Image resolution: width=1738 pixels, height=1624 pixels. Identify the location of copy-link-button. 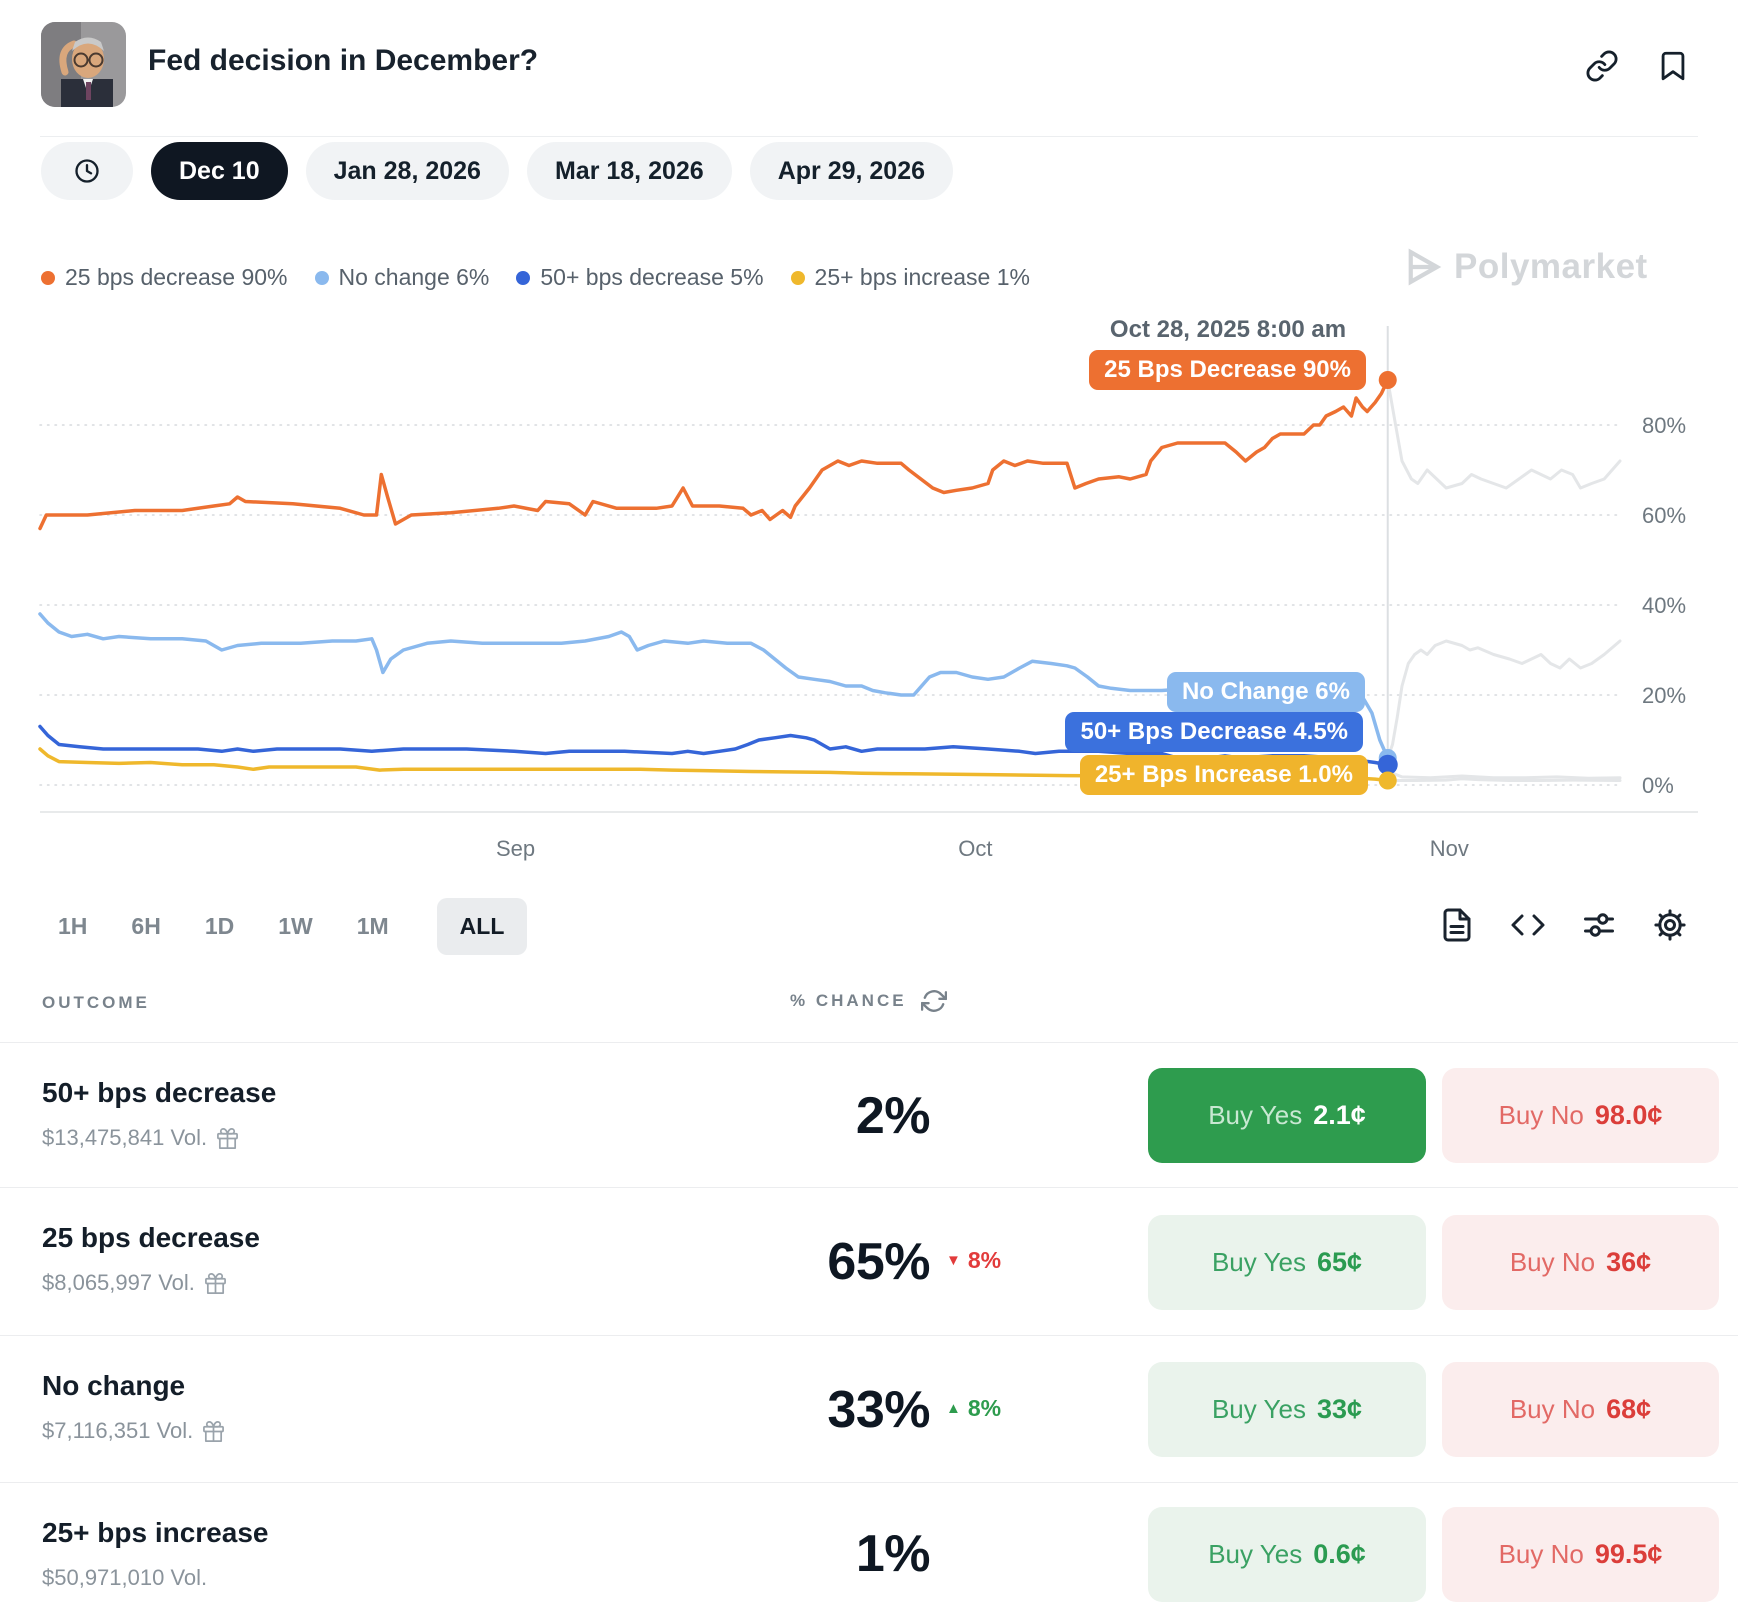
(1602, 66).